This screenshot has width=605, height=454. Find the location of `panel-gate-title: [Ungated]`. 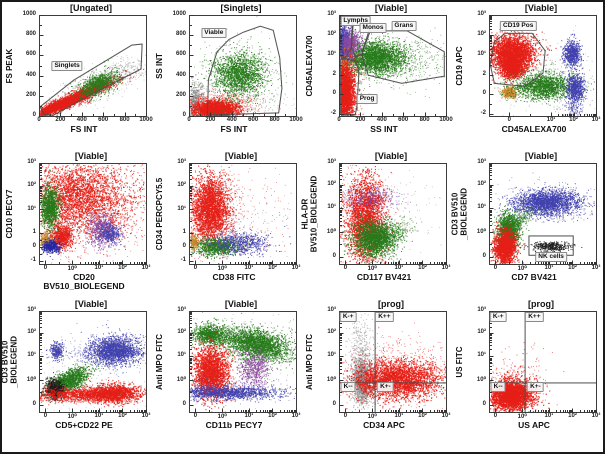

panel-gate-title: [Ungated] is located at coordinates (91, 8).